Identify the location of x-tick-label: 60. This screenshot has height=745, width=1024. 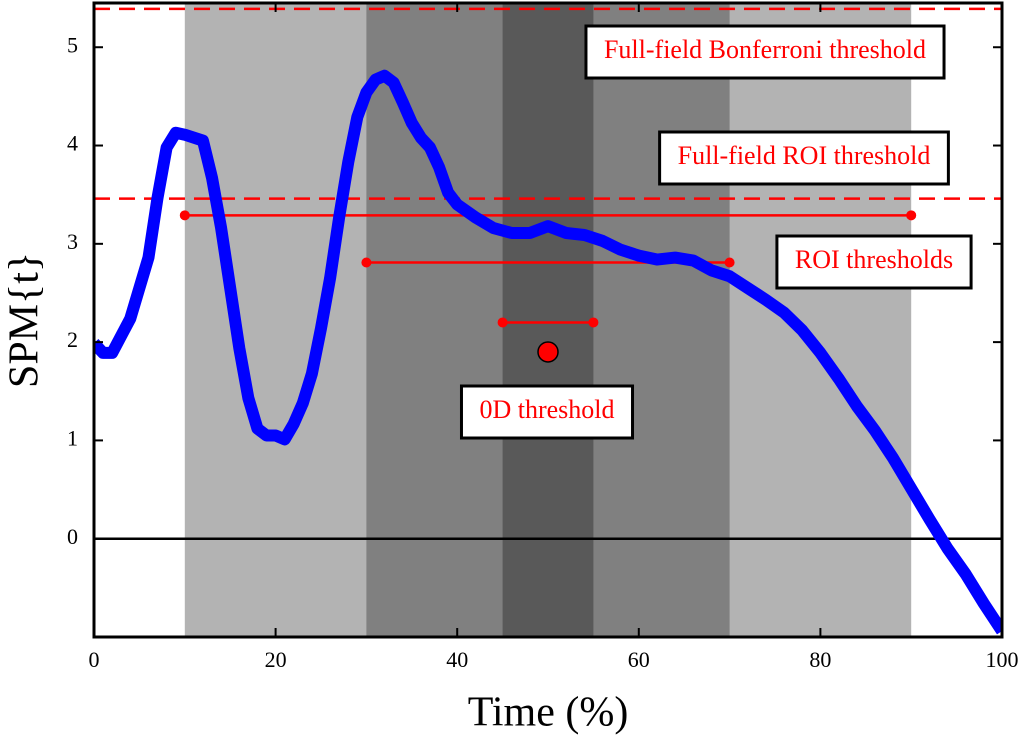
(639, 659).